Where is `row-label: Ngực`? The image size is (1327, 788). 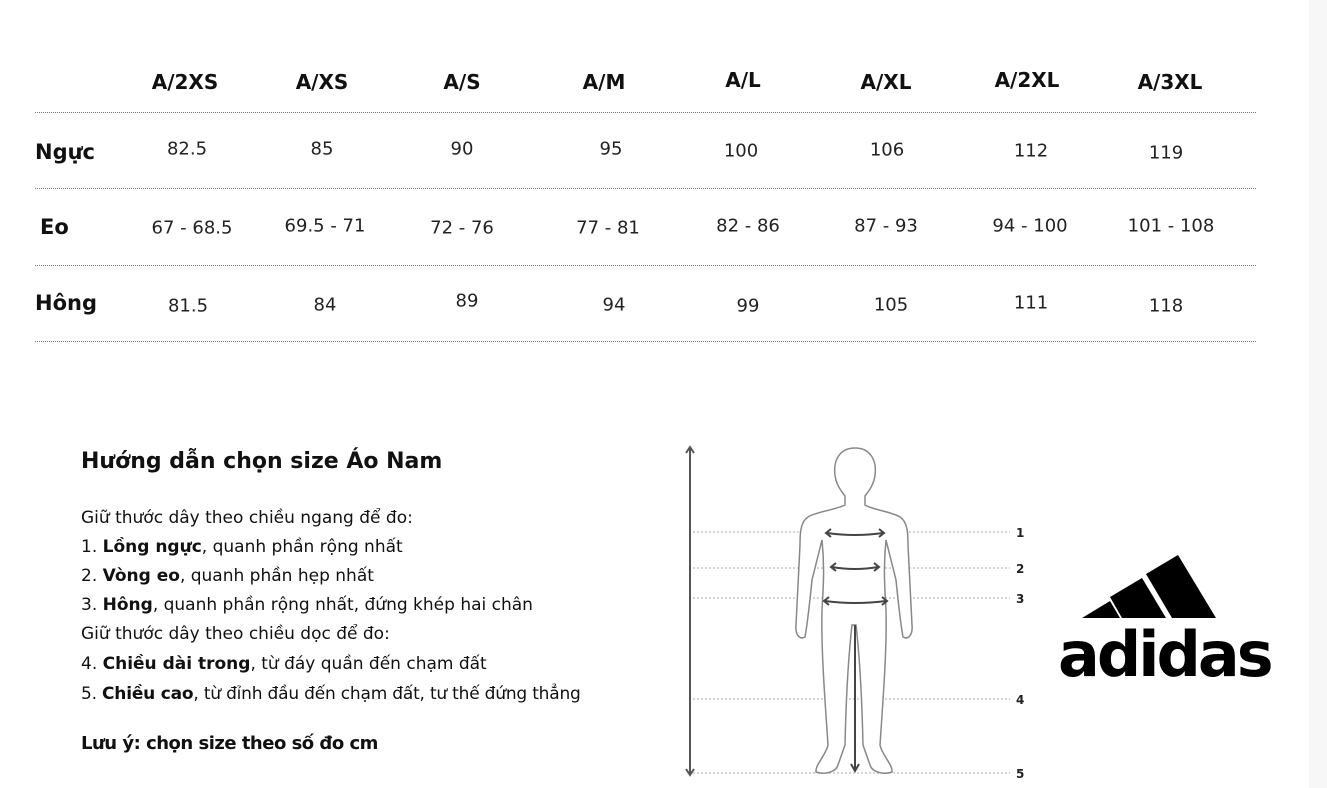 row-label: Ngực is located at coordinates (65, 152).